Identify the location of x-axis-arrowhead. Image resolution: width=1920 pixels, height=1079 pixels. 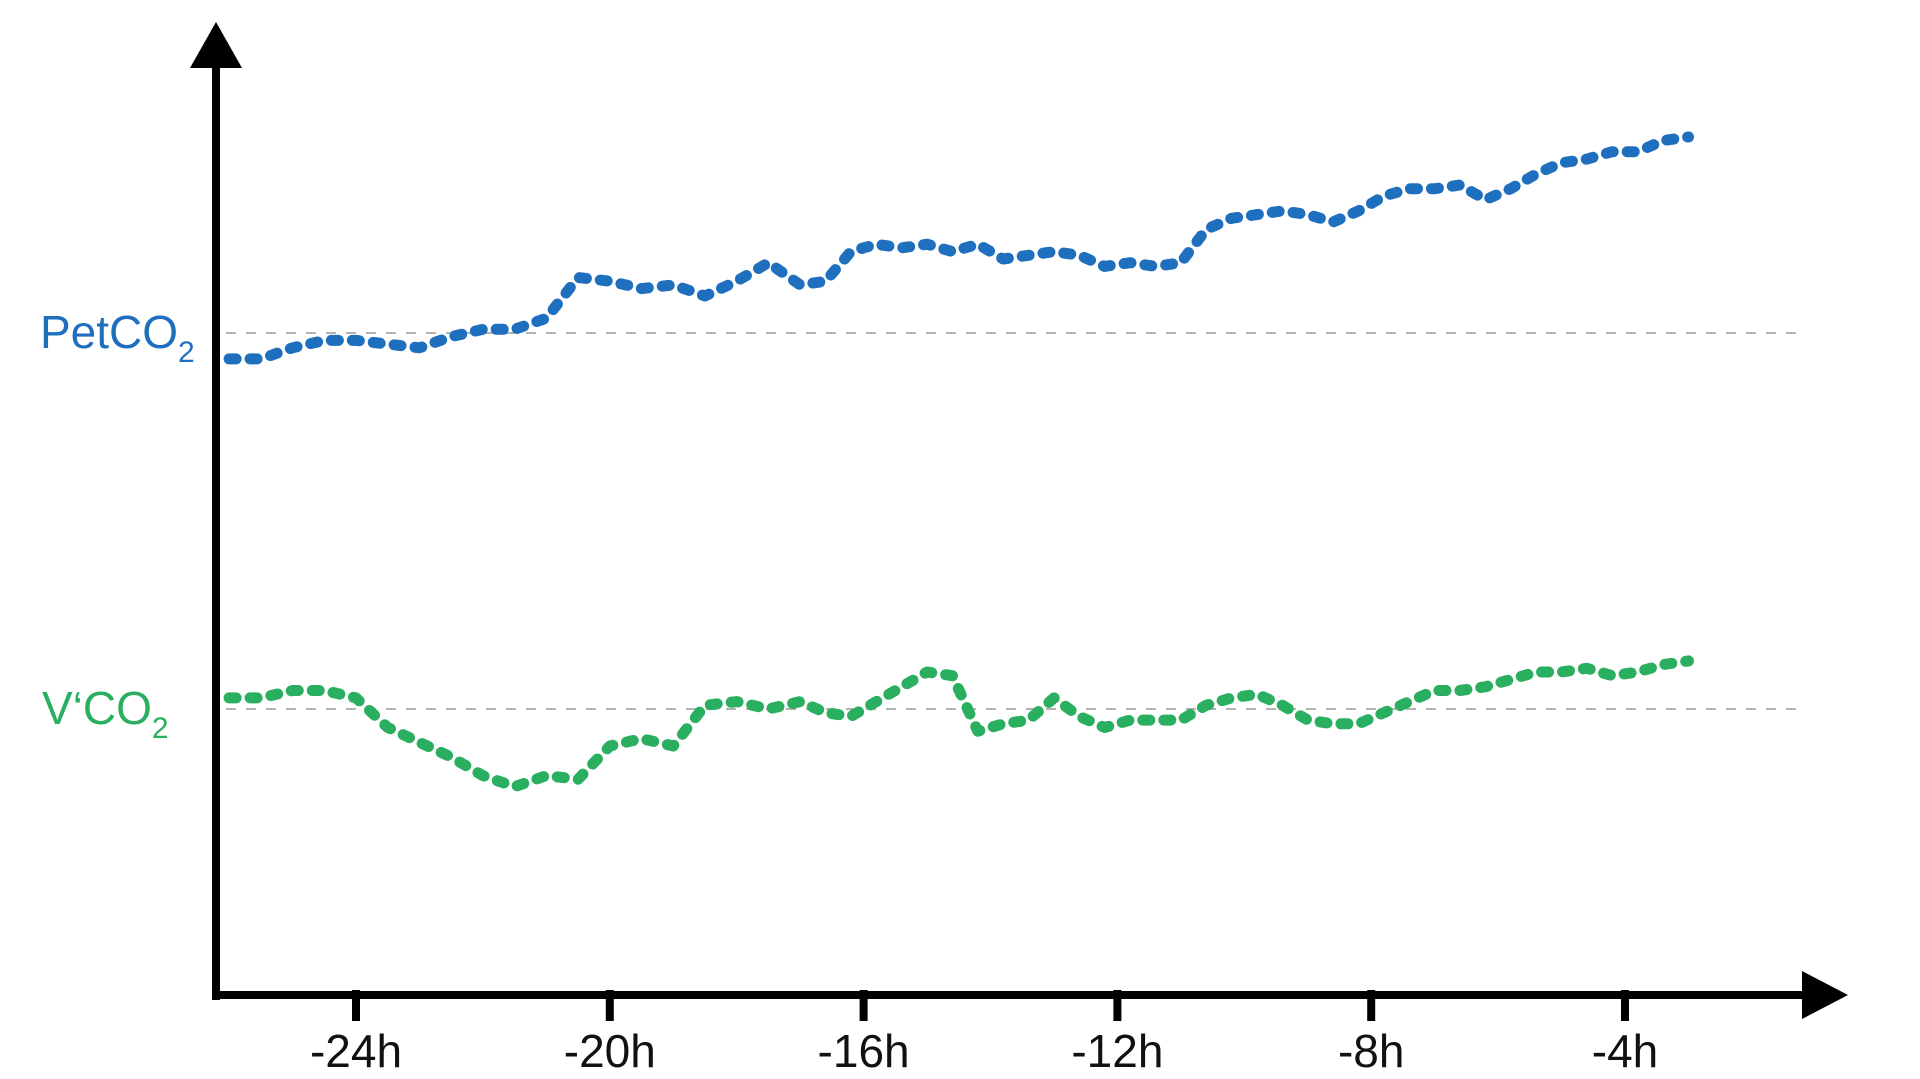
(1825, 995).